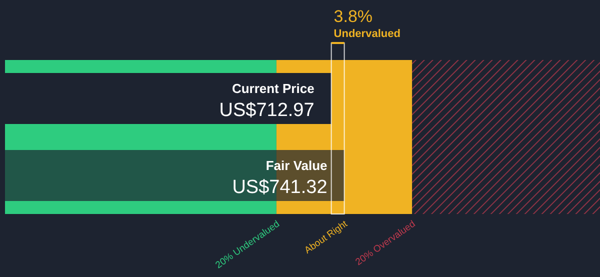 The width and height of the screenshot is (600, 277). What do you see at coordinates (280, 187) in the screenshot?
I see `data-label: US$741.32` at bounding box center [280, 187].